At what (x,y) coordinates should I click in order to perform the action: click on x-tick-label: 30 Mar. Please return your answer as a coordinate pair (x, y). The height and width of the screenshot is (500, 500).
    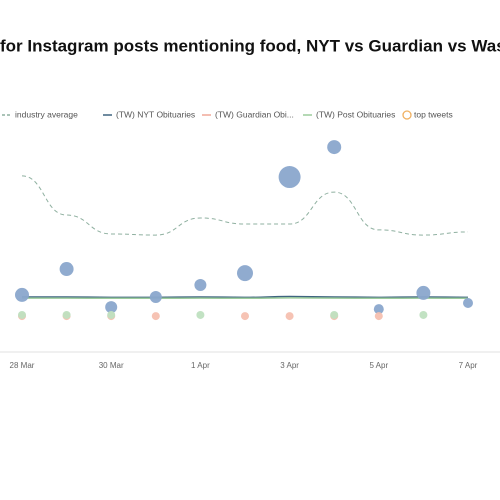
    Looking at the image, I should click on (111, 365).